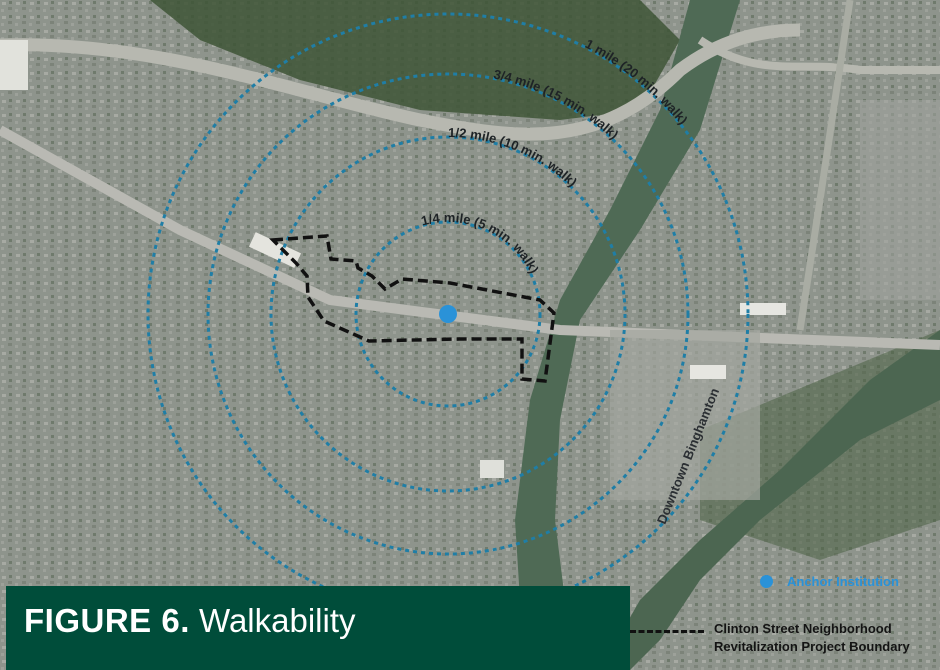 The height and width of the screenshot is (670, 940). I want to click on highway-ramp, so click(818, 55).